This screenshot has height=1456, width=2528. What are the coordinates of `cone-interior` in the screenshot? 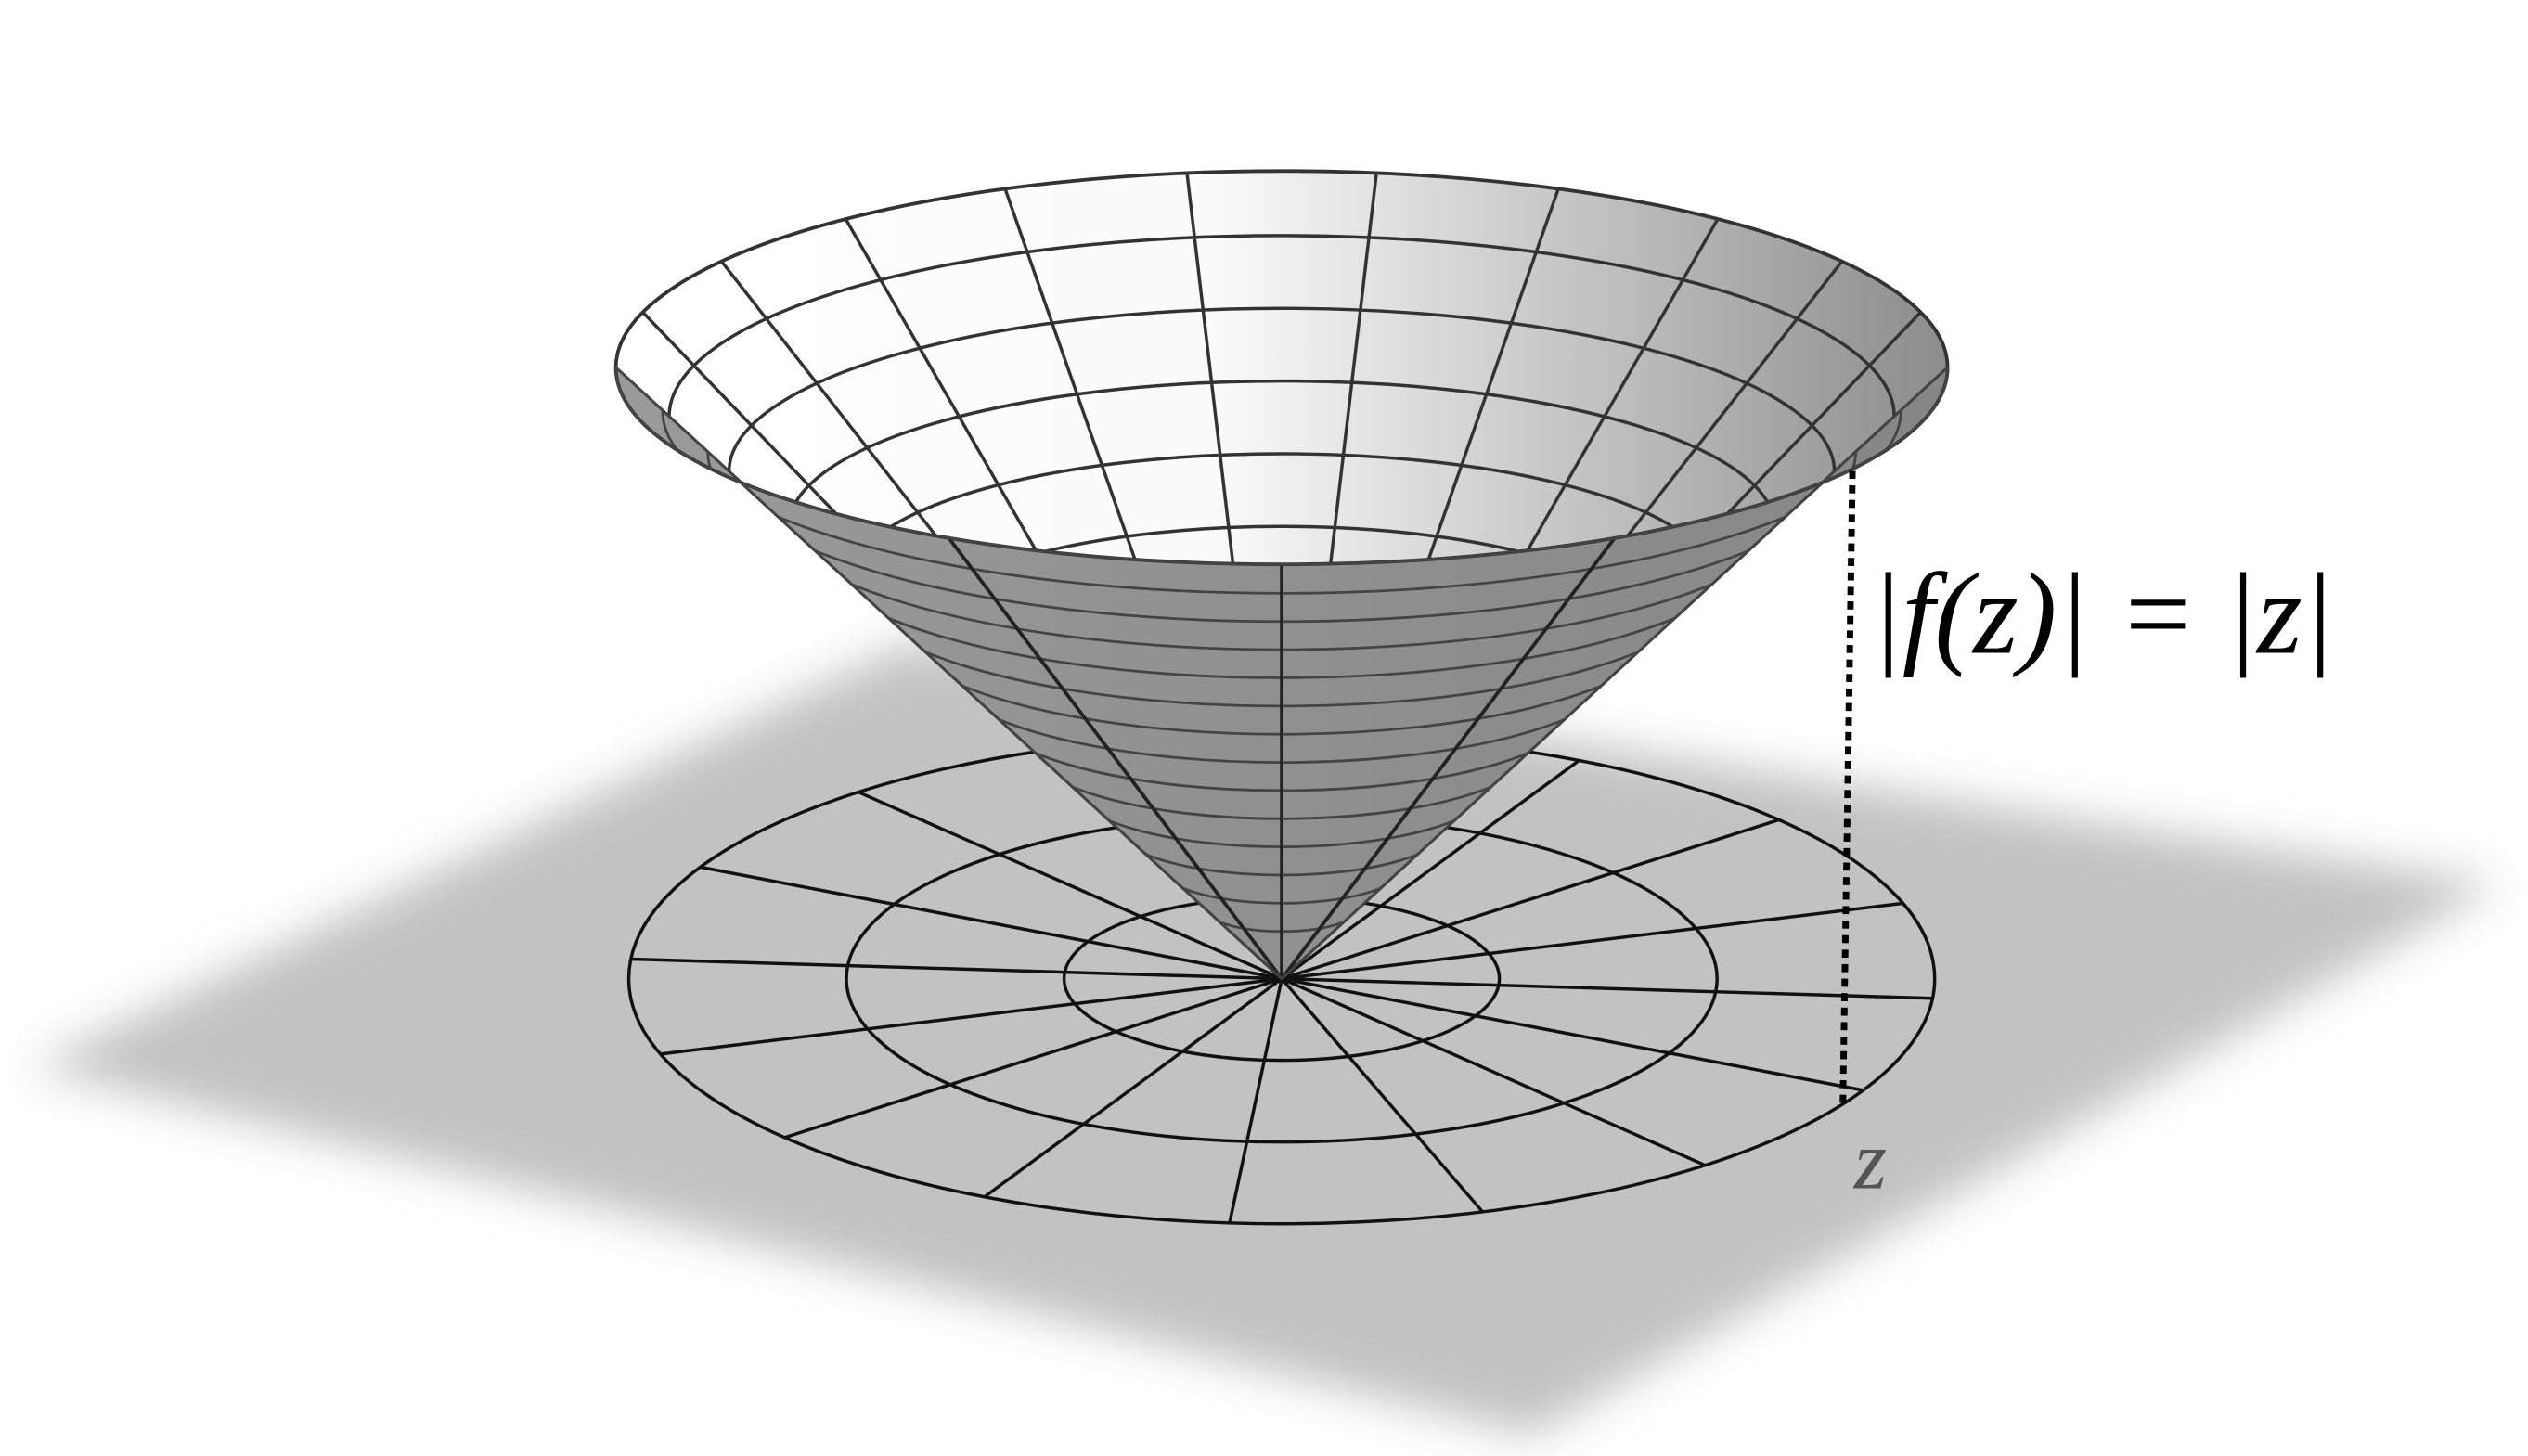 It's located at (1281, 368).